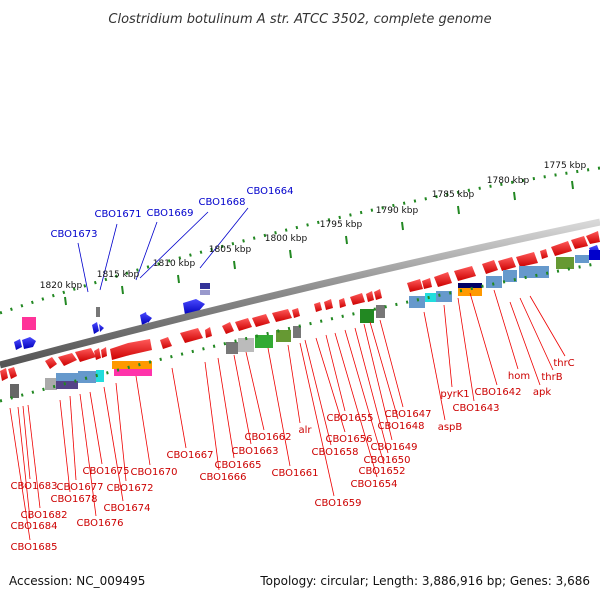 This screenshot has height=600, width=600. Describe the element at coordinates (34, 547) in the screenshot. I see `gene-label: CBO1685` at that location.